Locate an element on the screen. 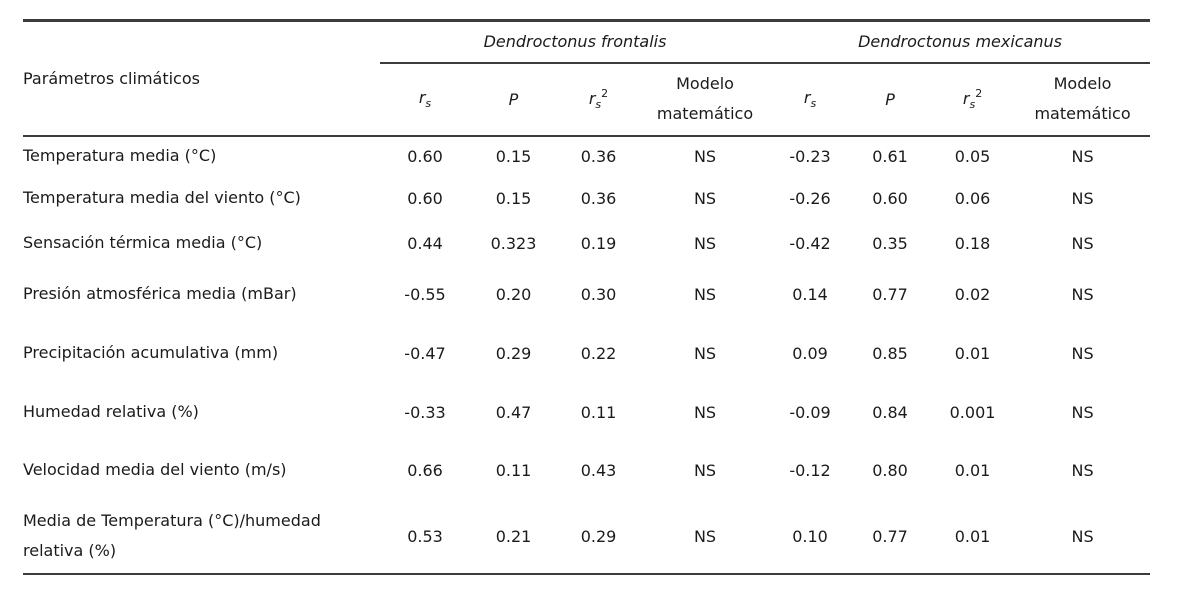 Image resolution: width=1181 pixels, height=616 pixels. mexicanus-rs2-value: 0.18 is located at coordinates (972, 243).